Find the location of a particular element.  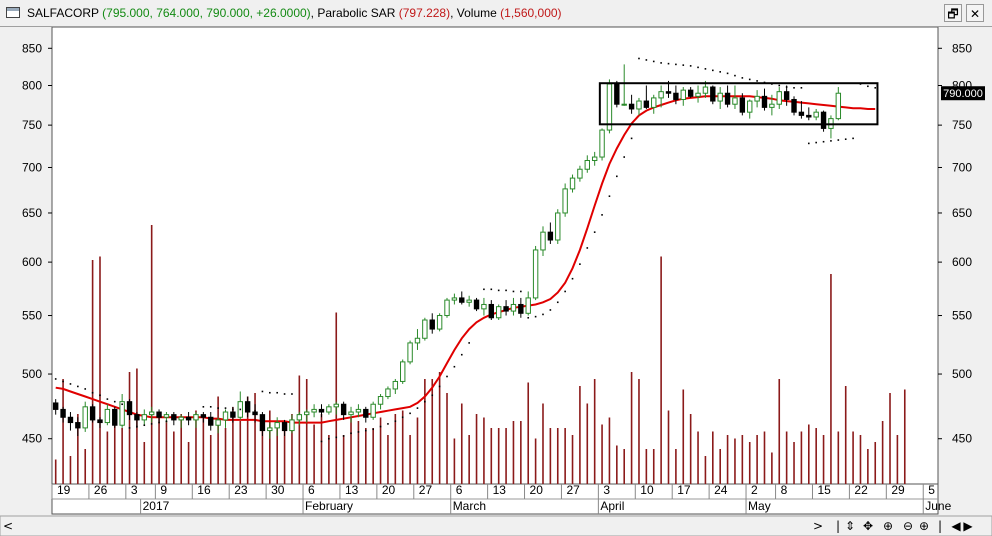

horizontal-scrollbar is located at coordinates (496, 525).